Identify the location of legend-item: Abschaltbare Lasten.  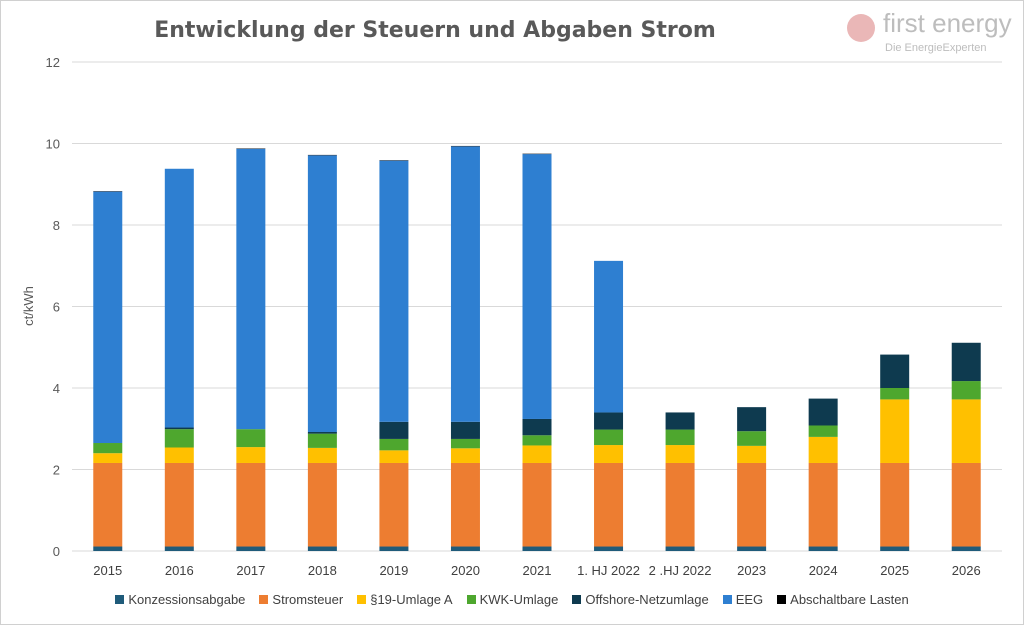
(843, 599).